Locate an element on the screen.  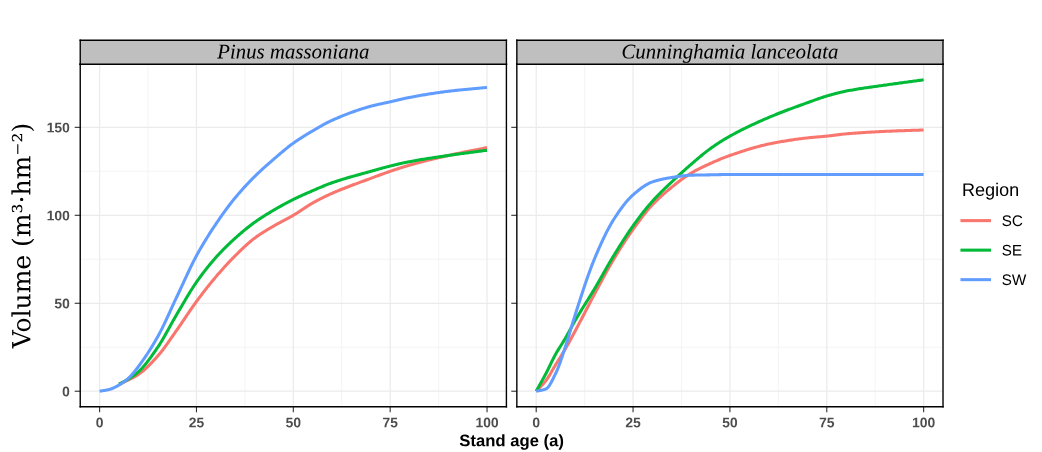
chart-title: Cunninghamia lanceolata is located at coordinates (730, 53).